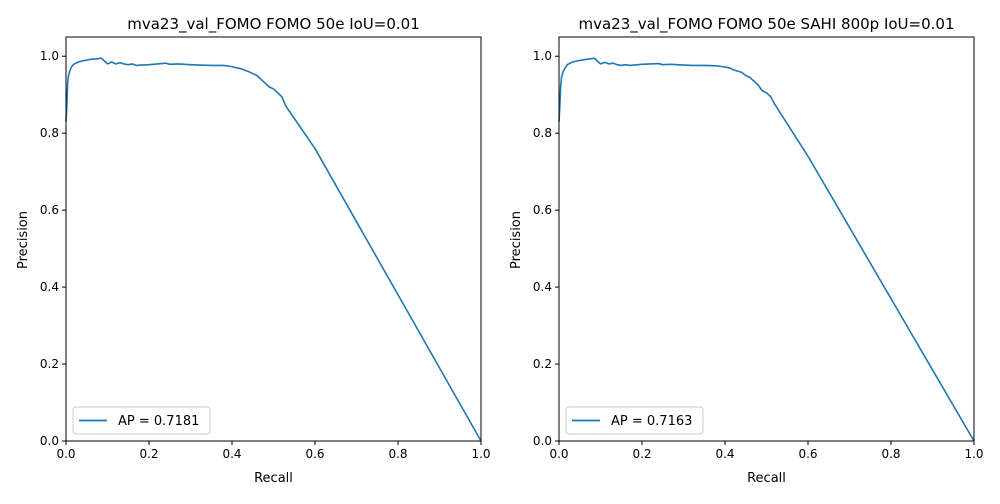 Image resolution: width=1000 pixels, height=504 pixels. I want to click on legend-label: AP = 0.7181, so click(158, 421).